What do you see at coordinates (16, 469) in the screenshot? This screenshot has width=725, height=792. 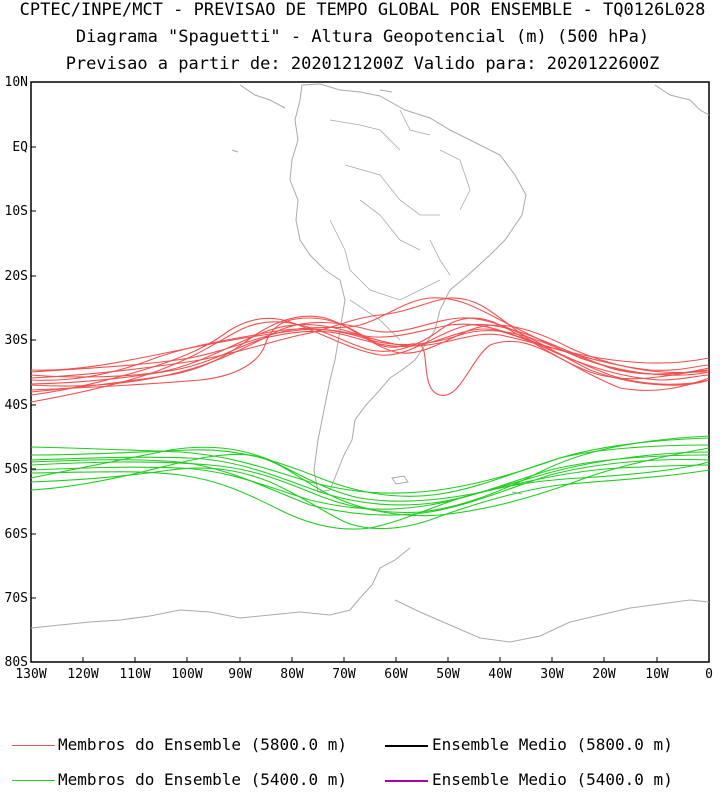 I see `lat-label: 50S` at bounding box center [16, 469].